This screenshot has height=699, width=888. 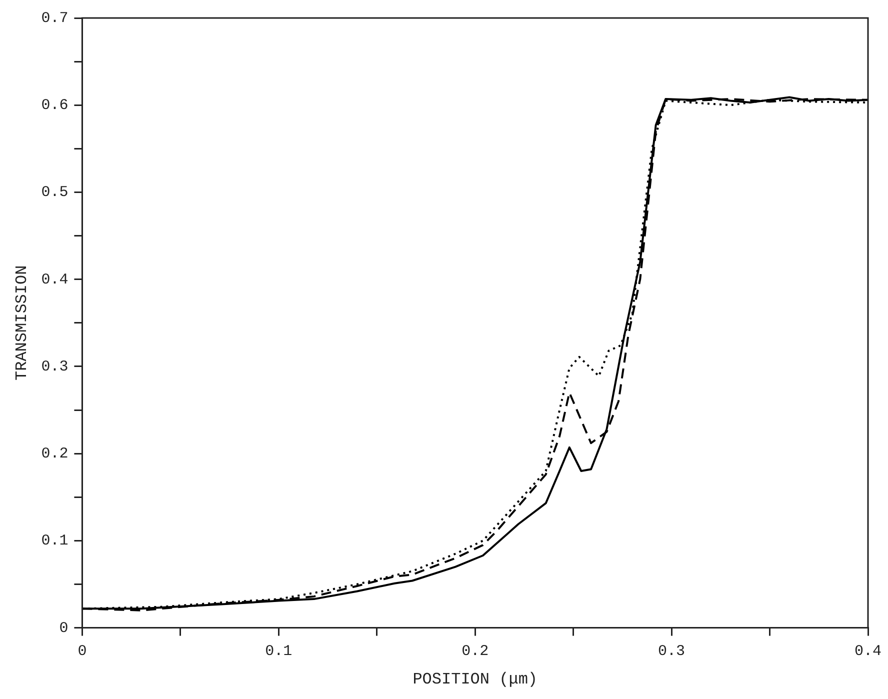 What do you see at coordinates (82, 651) in the screenshot?
I see `x-tick-label: 0` at bounding box center [82, 651].